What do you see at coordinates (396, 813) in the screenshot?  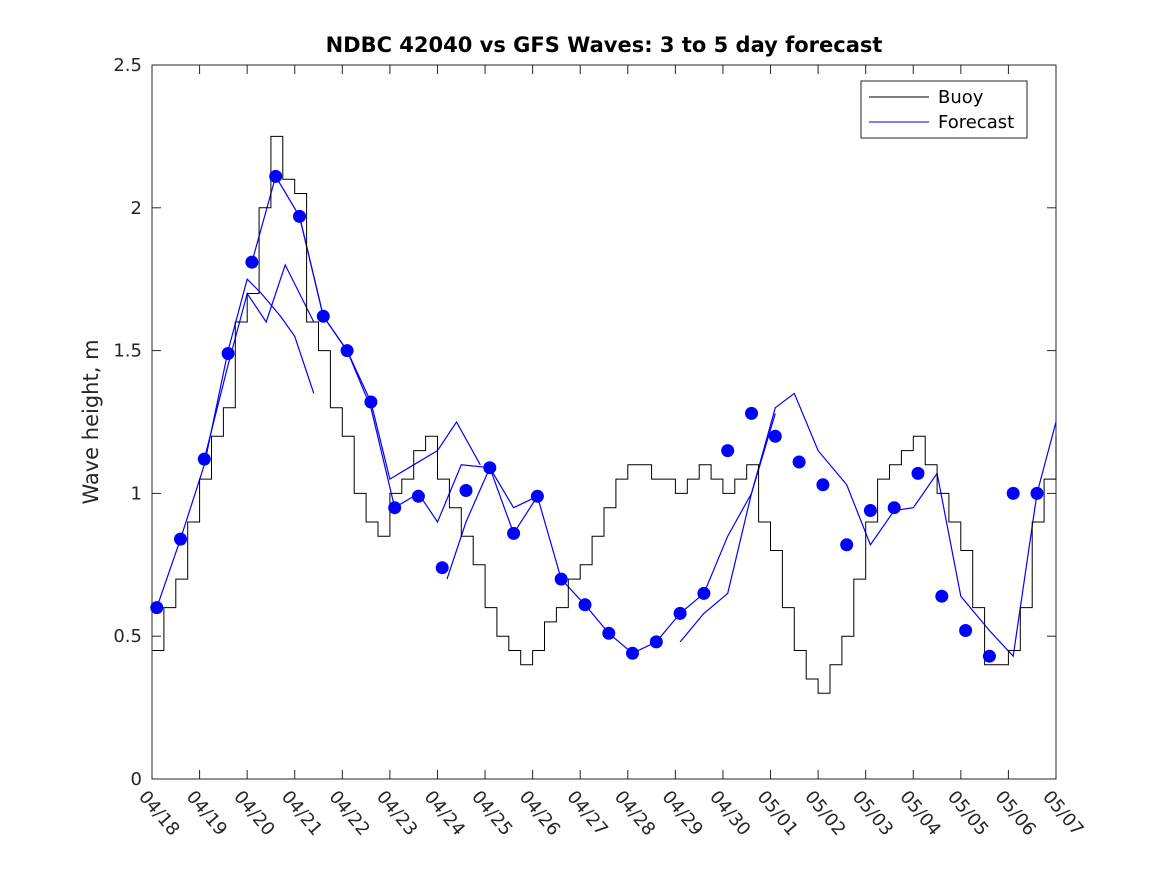 I see `x-tick-label: 04/23` at bounding box center [396, 813].